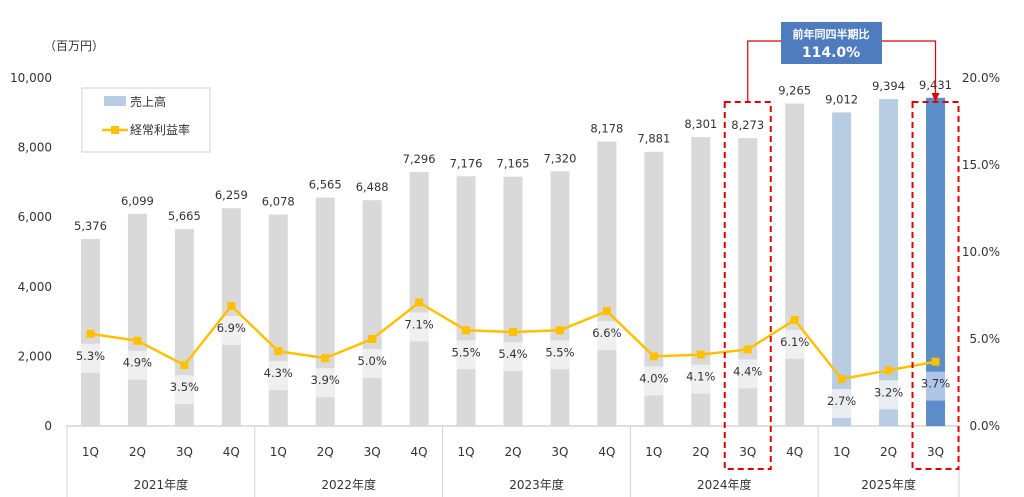 This screenshot has height=497, width=1024. Describe the element at coordinates (935, 97) in the screenshot. I see `callout-arrowhead` at that location.